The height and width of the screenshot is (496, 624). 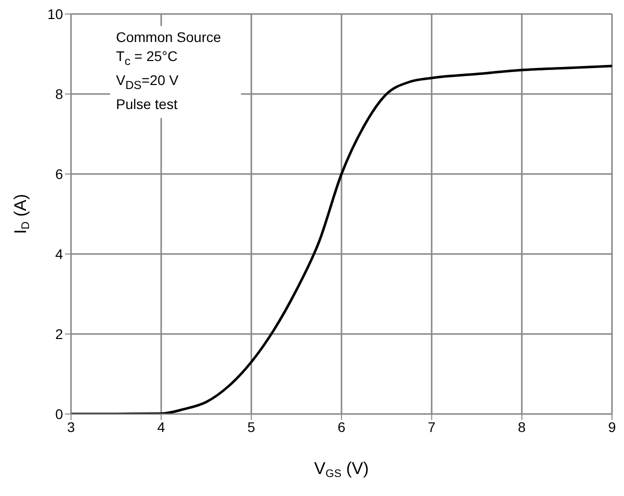 I want to click on x-axis-title: V$_{GS}$ (V), so click(x=341, y=469).